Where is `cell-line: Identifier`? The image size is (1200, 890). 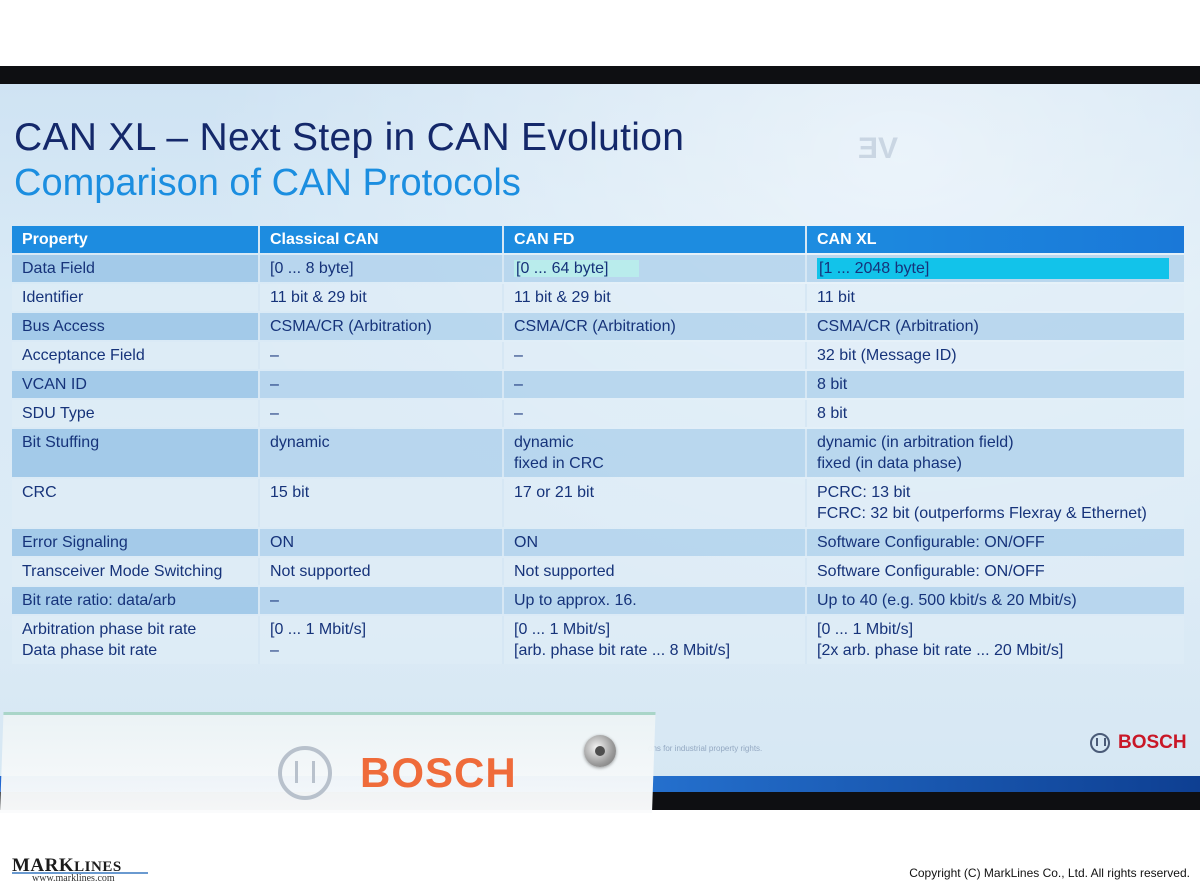 cell-line: Identifier is located at coordinates (135, 297).